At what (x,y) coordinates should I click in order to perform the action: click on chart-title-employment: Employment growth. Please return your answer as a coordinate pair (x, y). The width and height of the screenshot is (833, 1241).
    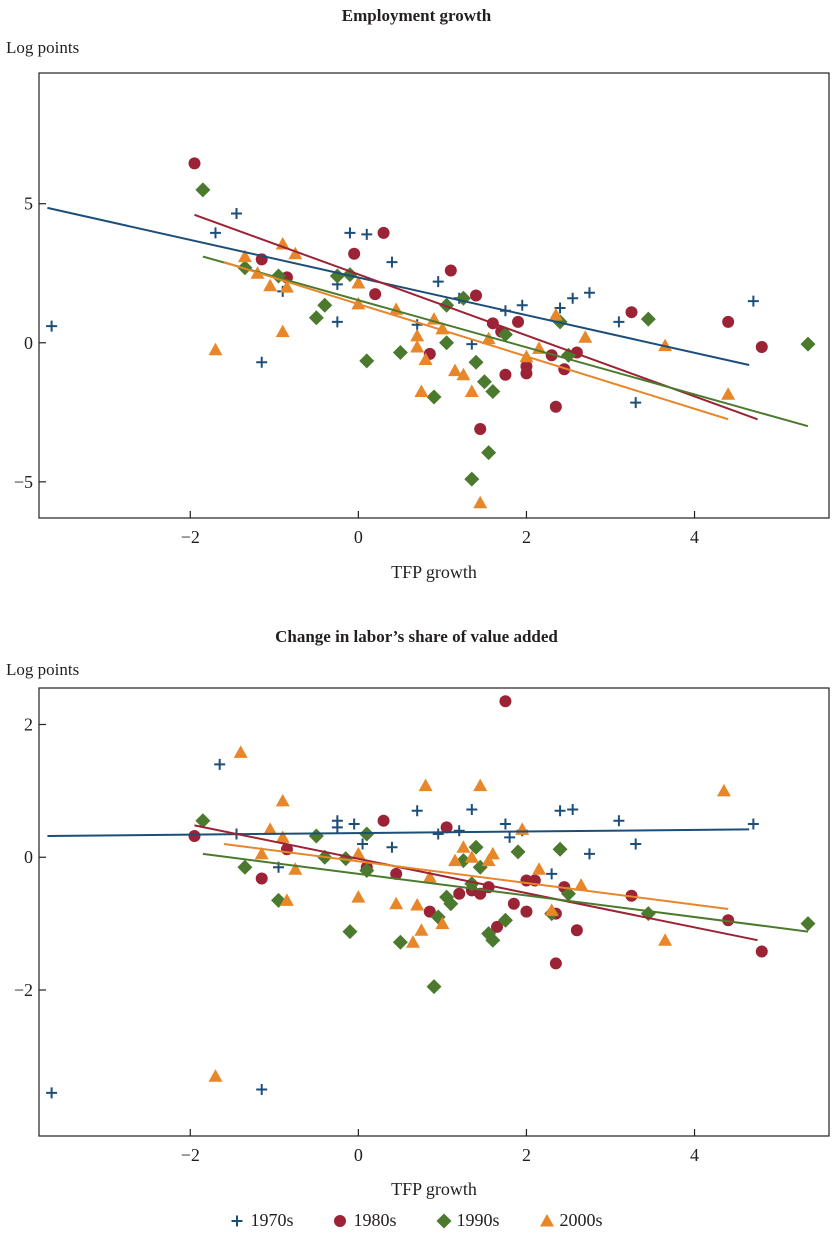
    Looking at the image, I should click on (416, 15).